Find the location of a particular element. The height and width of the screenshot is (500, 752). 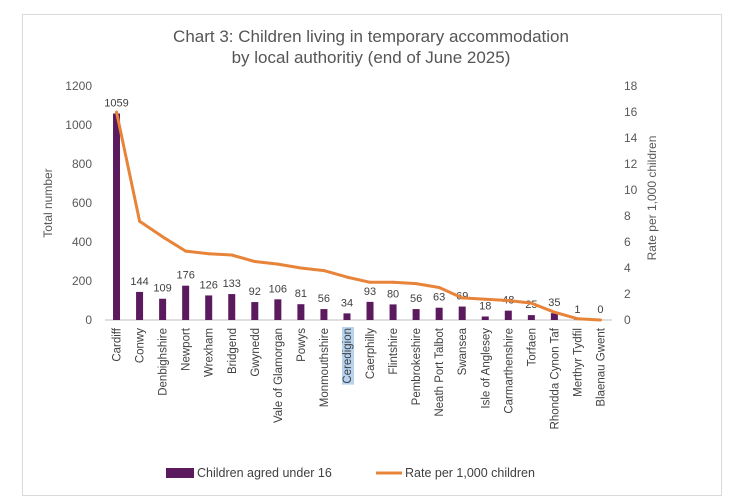

category-label-group: Wrexham is located at coordinates (210, 352).